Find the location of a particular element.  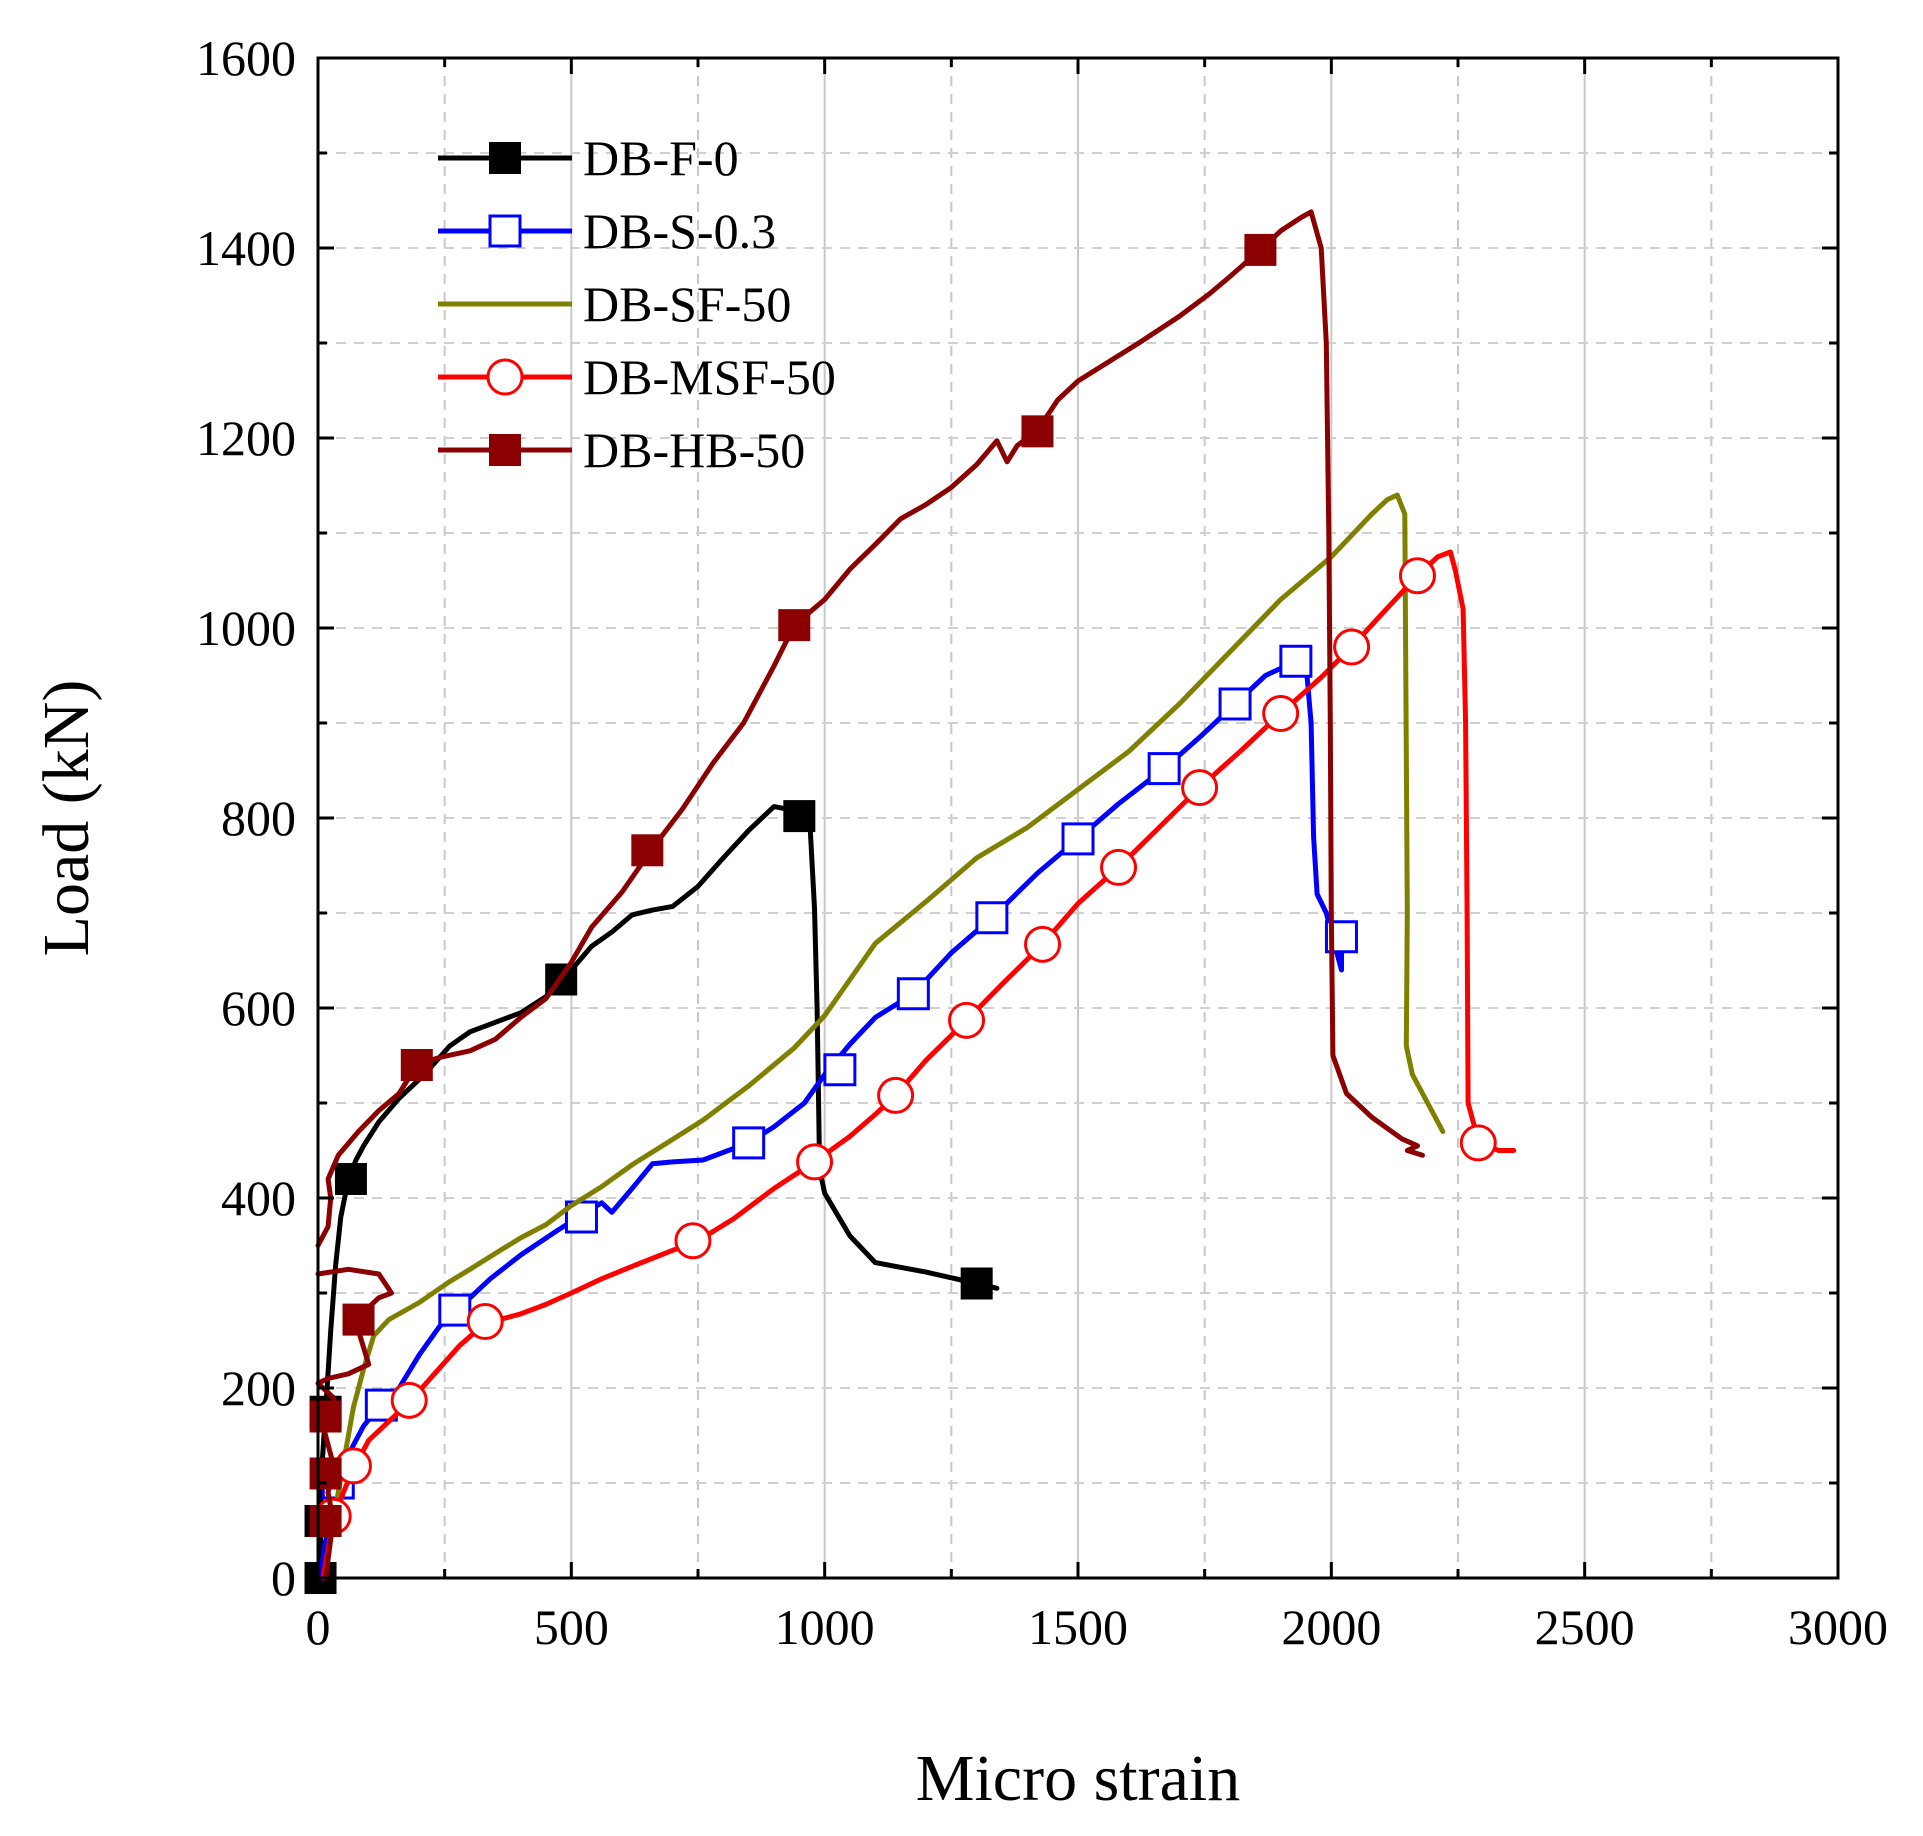

legend-item-db-f-0: DB-F-0 is located at coordinates (588, 158).